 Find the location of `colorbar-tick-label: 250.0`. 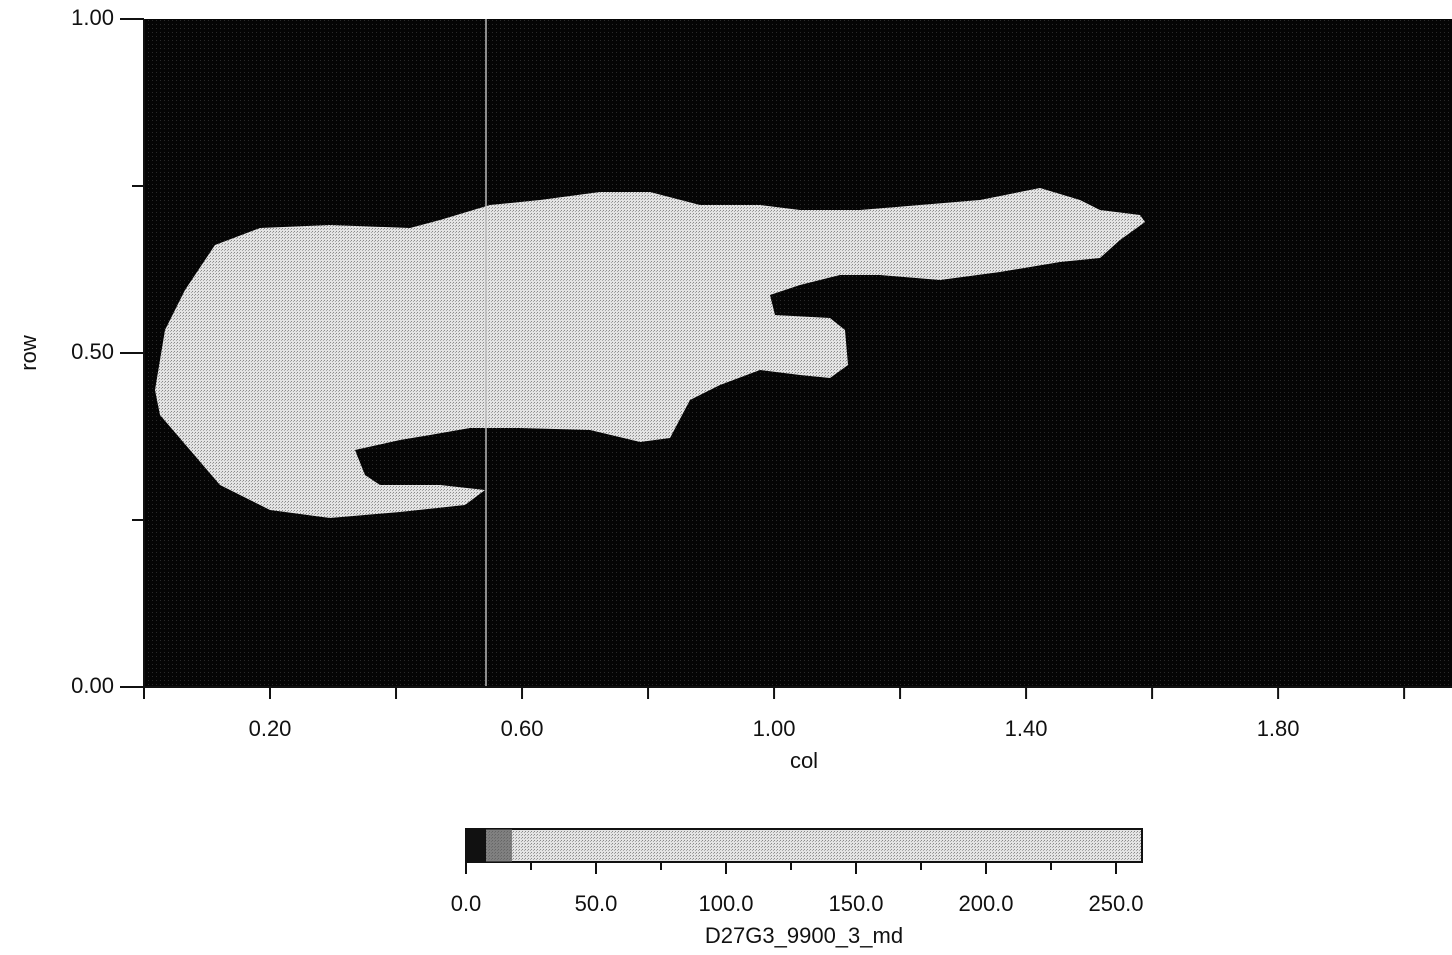

colorbar-tick-label: 250.0 is located at coordinates (1115, 903).